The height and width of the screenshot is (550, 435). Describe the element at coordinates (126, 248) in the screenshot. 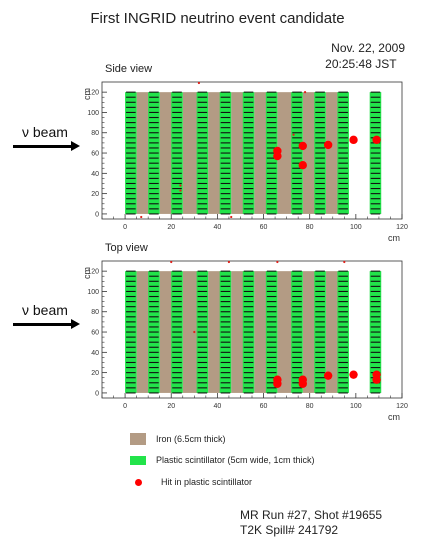

I see `top-view-title: Top view` at that location.